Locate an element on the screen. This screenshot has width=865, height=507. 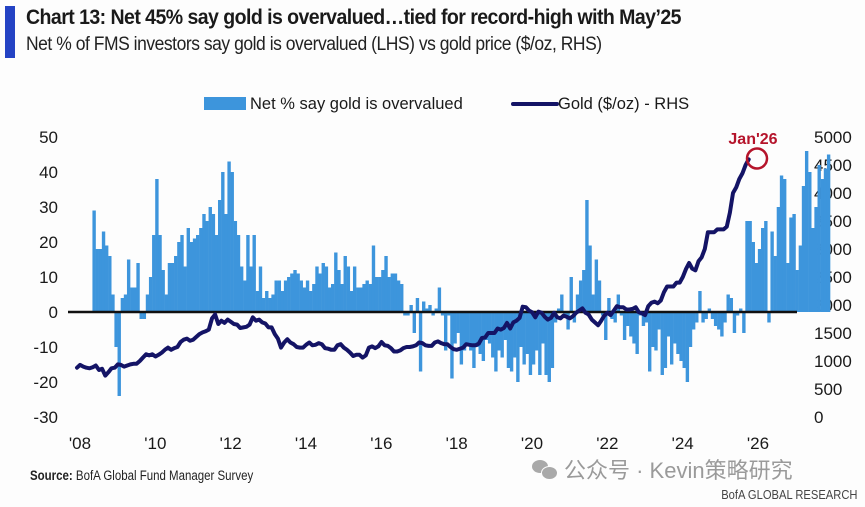
right-tick-label: 500 is located at coordinates (828, 389).